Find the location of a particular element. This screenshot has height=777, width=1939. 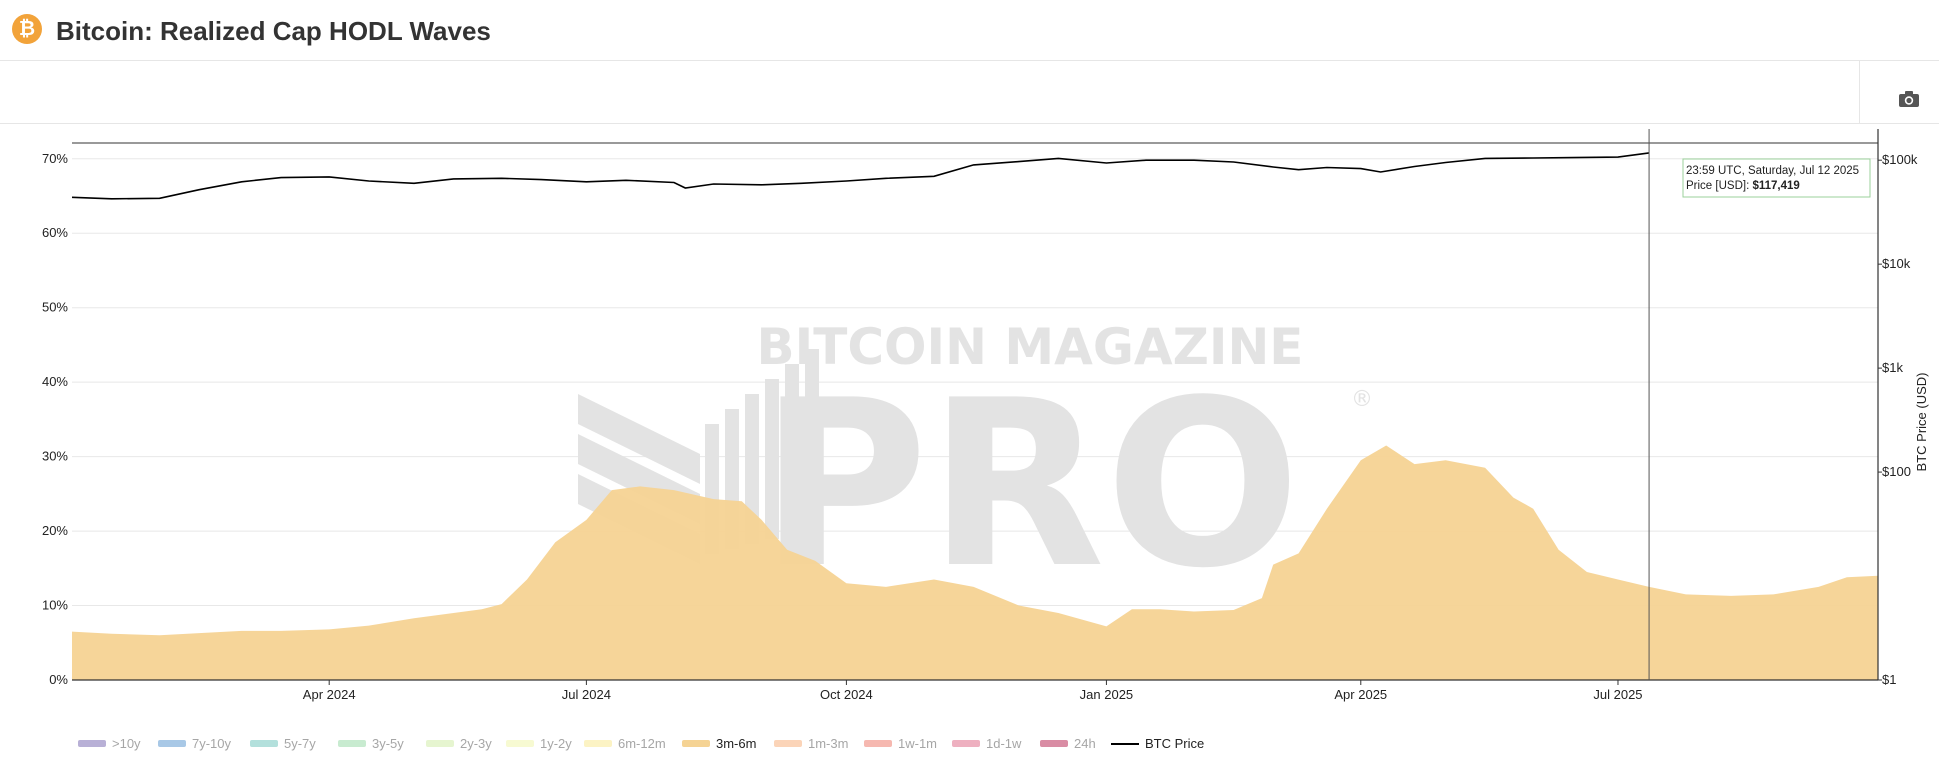

legend-label: 6m-12m is located at coordinates (642, 743).